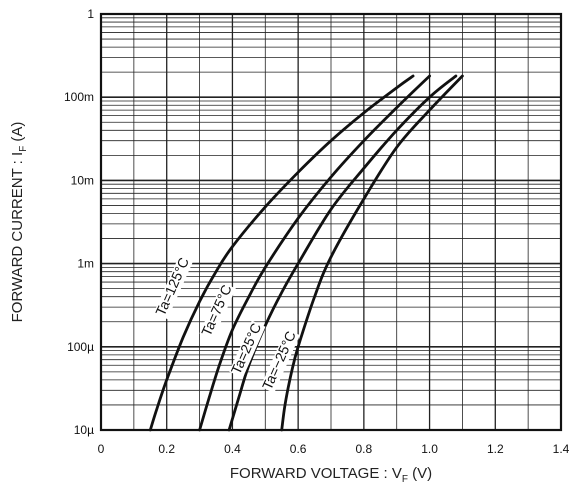 This screenshot has width=574, height=484. I want to click on curve-label-group: Ta=75°C, so click(217, 311).